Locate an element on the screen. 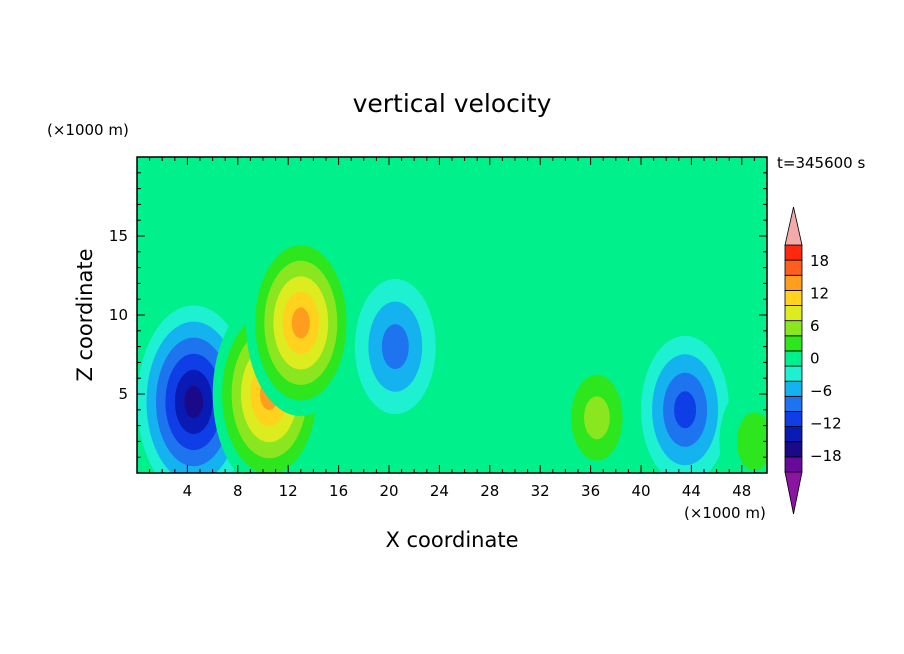 Image resolution: width=904 pixels, height=654 pixels. chart-title: vertical velocity is located at coordinates (452, 103).